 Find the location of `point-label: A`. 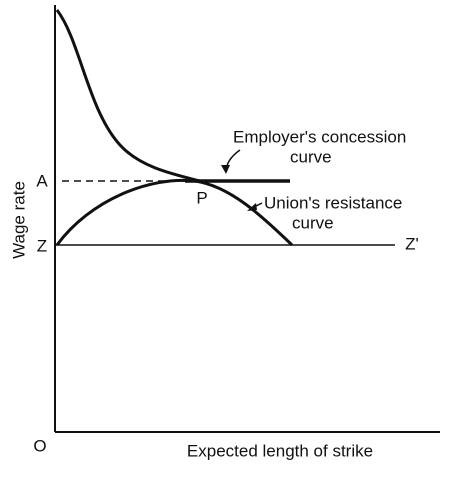

point-label: A is located at coordinates (42, 180).